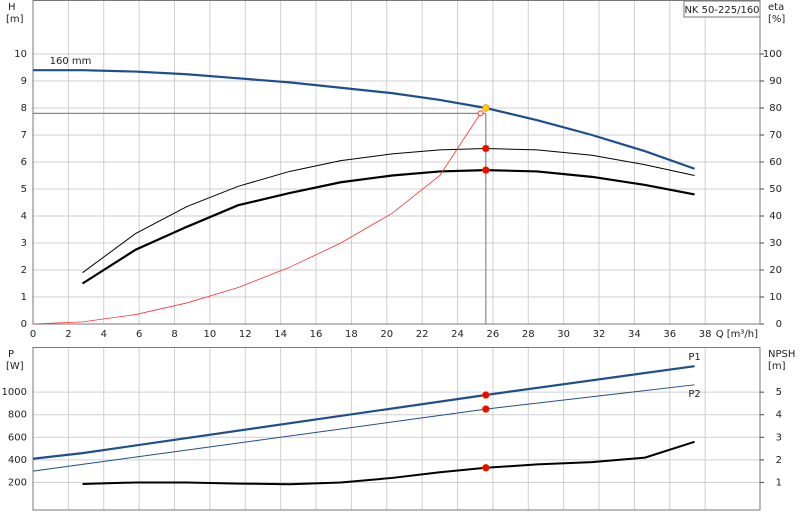  Describe the element at coordinates (20, 54) in the screenshot. I see `y-tick-label: 10` at that location.